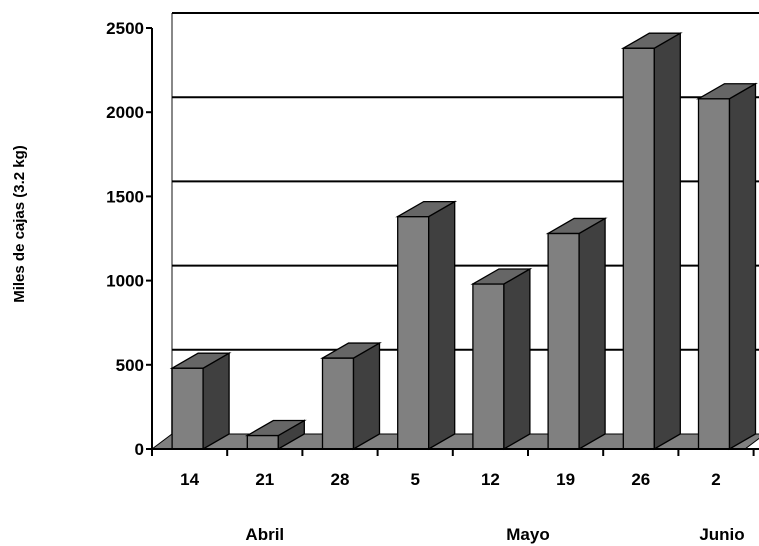 This screenshot has width=759, height=546. I want to click on x-tick-label: 5, so click(414, 479).